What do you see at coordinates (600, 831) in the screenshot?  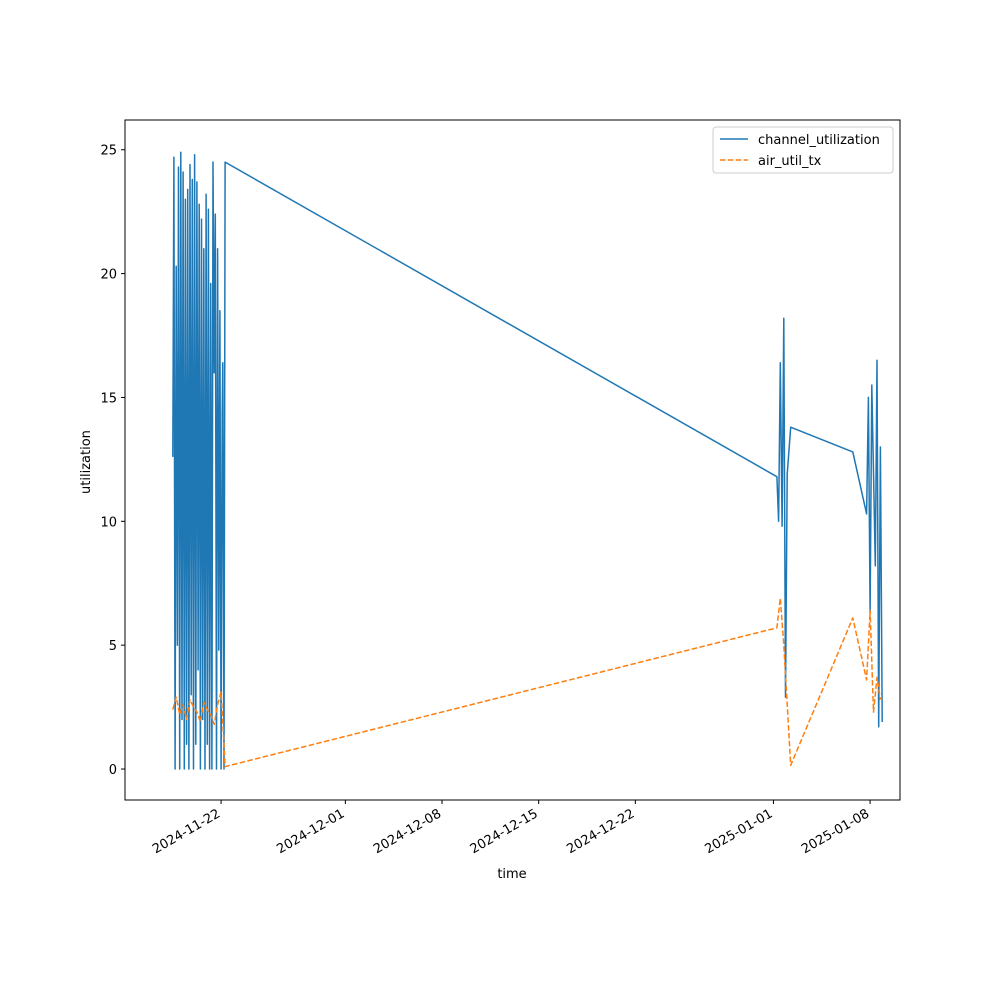 I see `x-tick-label: 2024-12-22` at bounding box center [600, 831].